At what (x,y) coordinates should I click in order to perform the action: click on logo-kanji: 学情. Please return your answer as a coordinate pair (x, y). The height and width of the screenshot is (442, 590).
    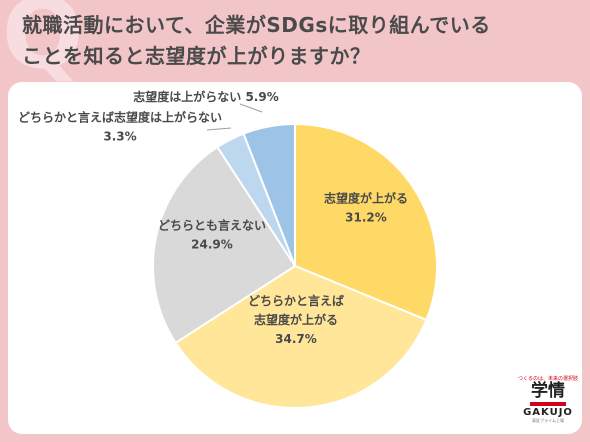
    Looking at the image, I should click on (548, 391).